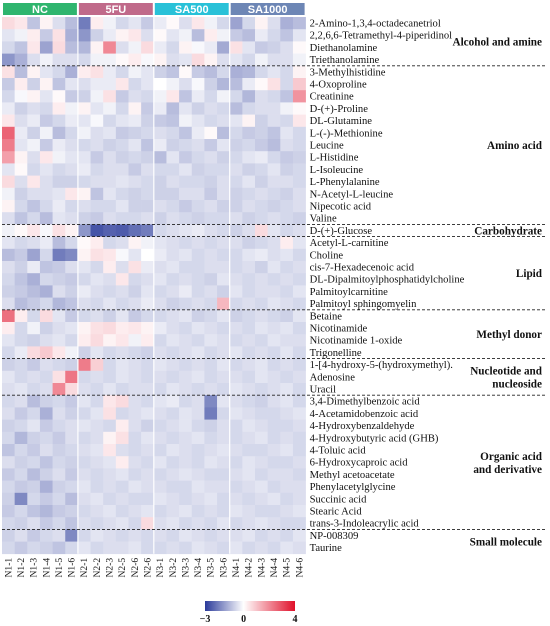  What do you see at coordinates (381, 365) in the screenshot?
I see `metabolite-label: 1-[4-hydroxy-5-(hydroxymethyl).` at bounding box center [381, 365].